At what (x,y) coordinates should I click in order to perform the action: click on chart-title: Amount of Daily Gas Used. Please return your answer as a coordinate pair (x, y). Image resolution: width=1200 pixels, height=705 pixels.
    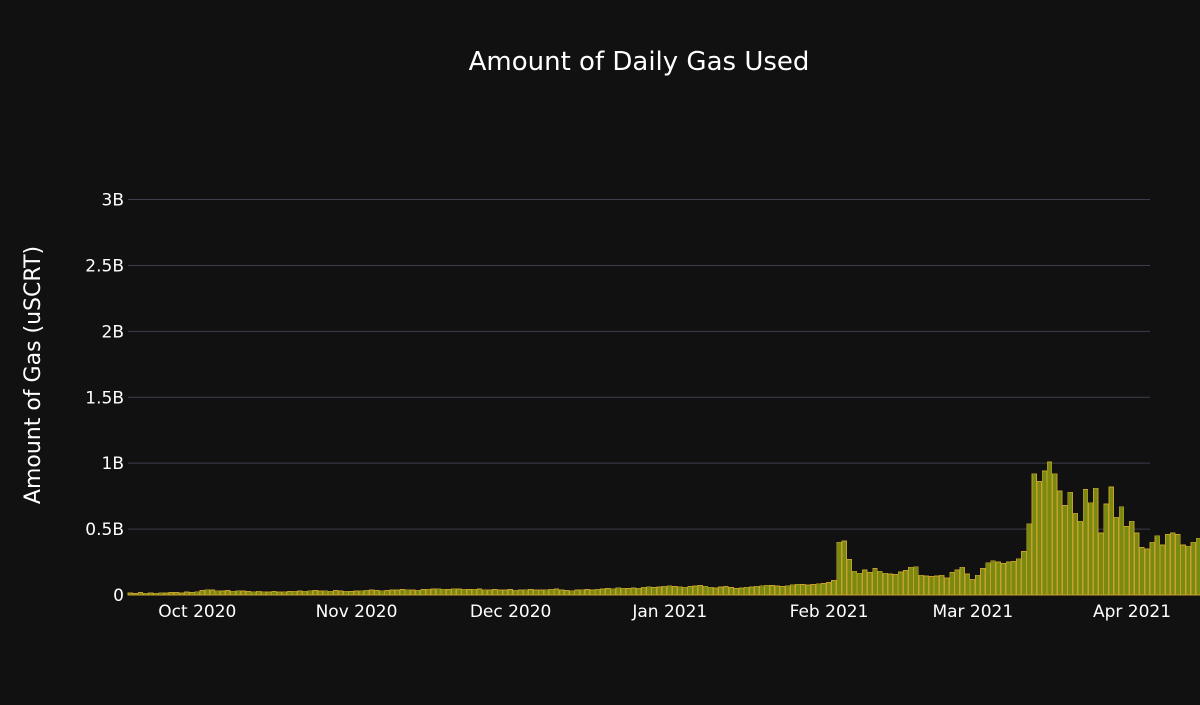
    Looking at the image, I should click on (639, 62).